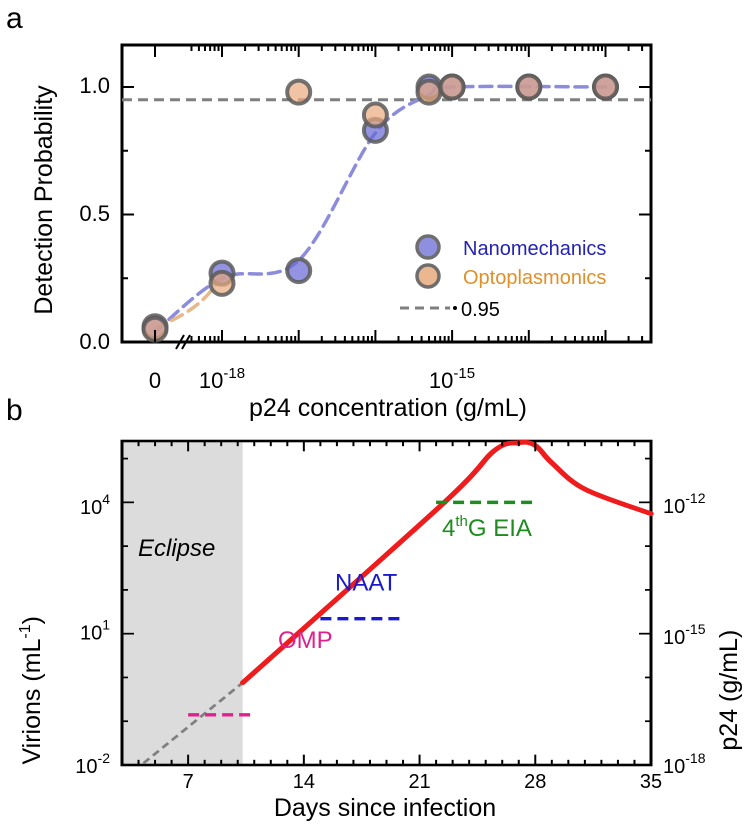 The image size is (755, 824). I want to click on b-right-1e-15-base: 10, so click(674, 638).